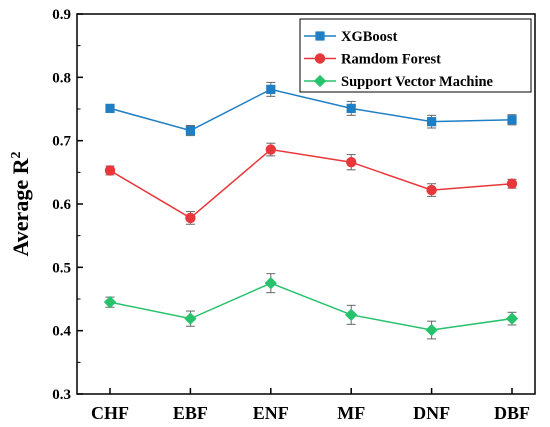  I want to click on x-tick-label: DBF, so click(512, 413).